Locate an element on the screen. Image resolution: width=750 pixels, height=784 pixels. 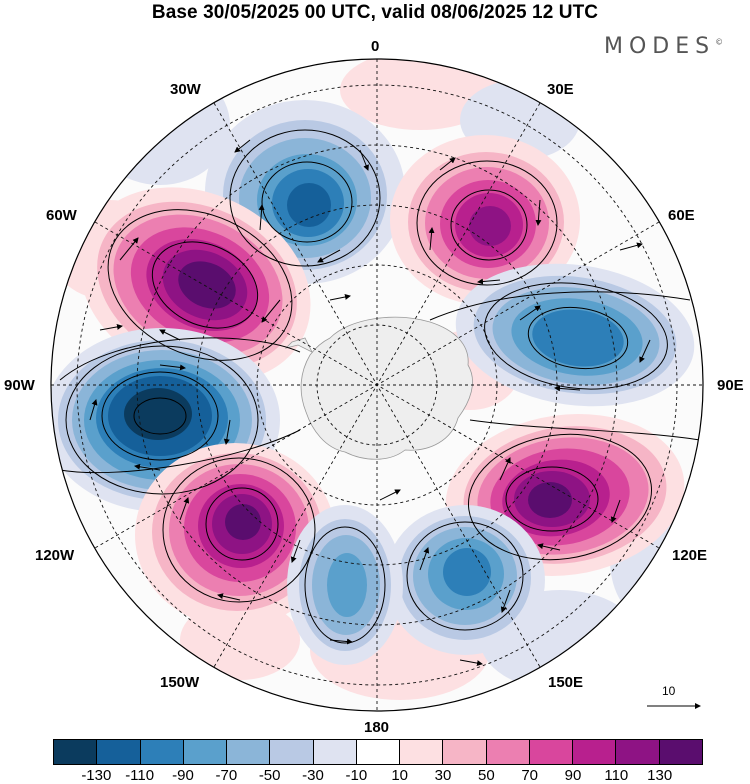
lon-label-30e: 30E is located at coordinates (560, 89).